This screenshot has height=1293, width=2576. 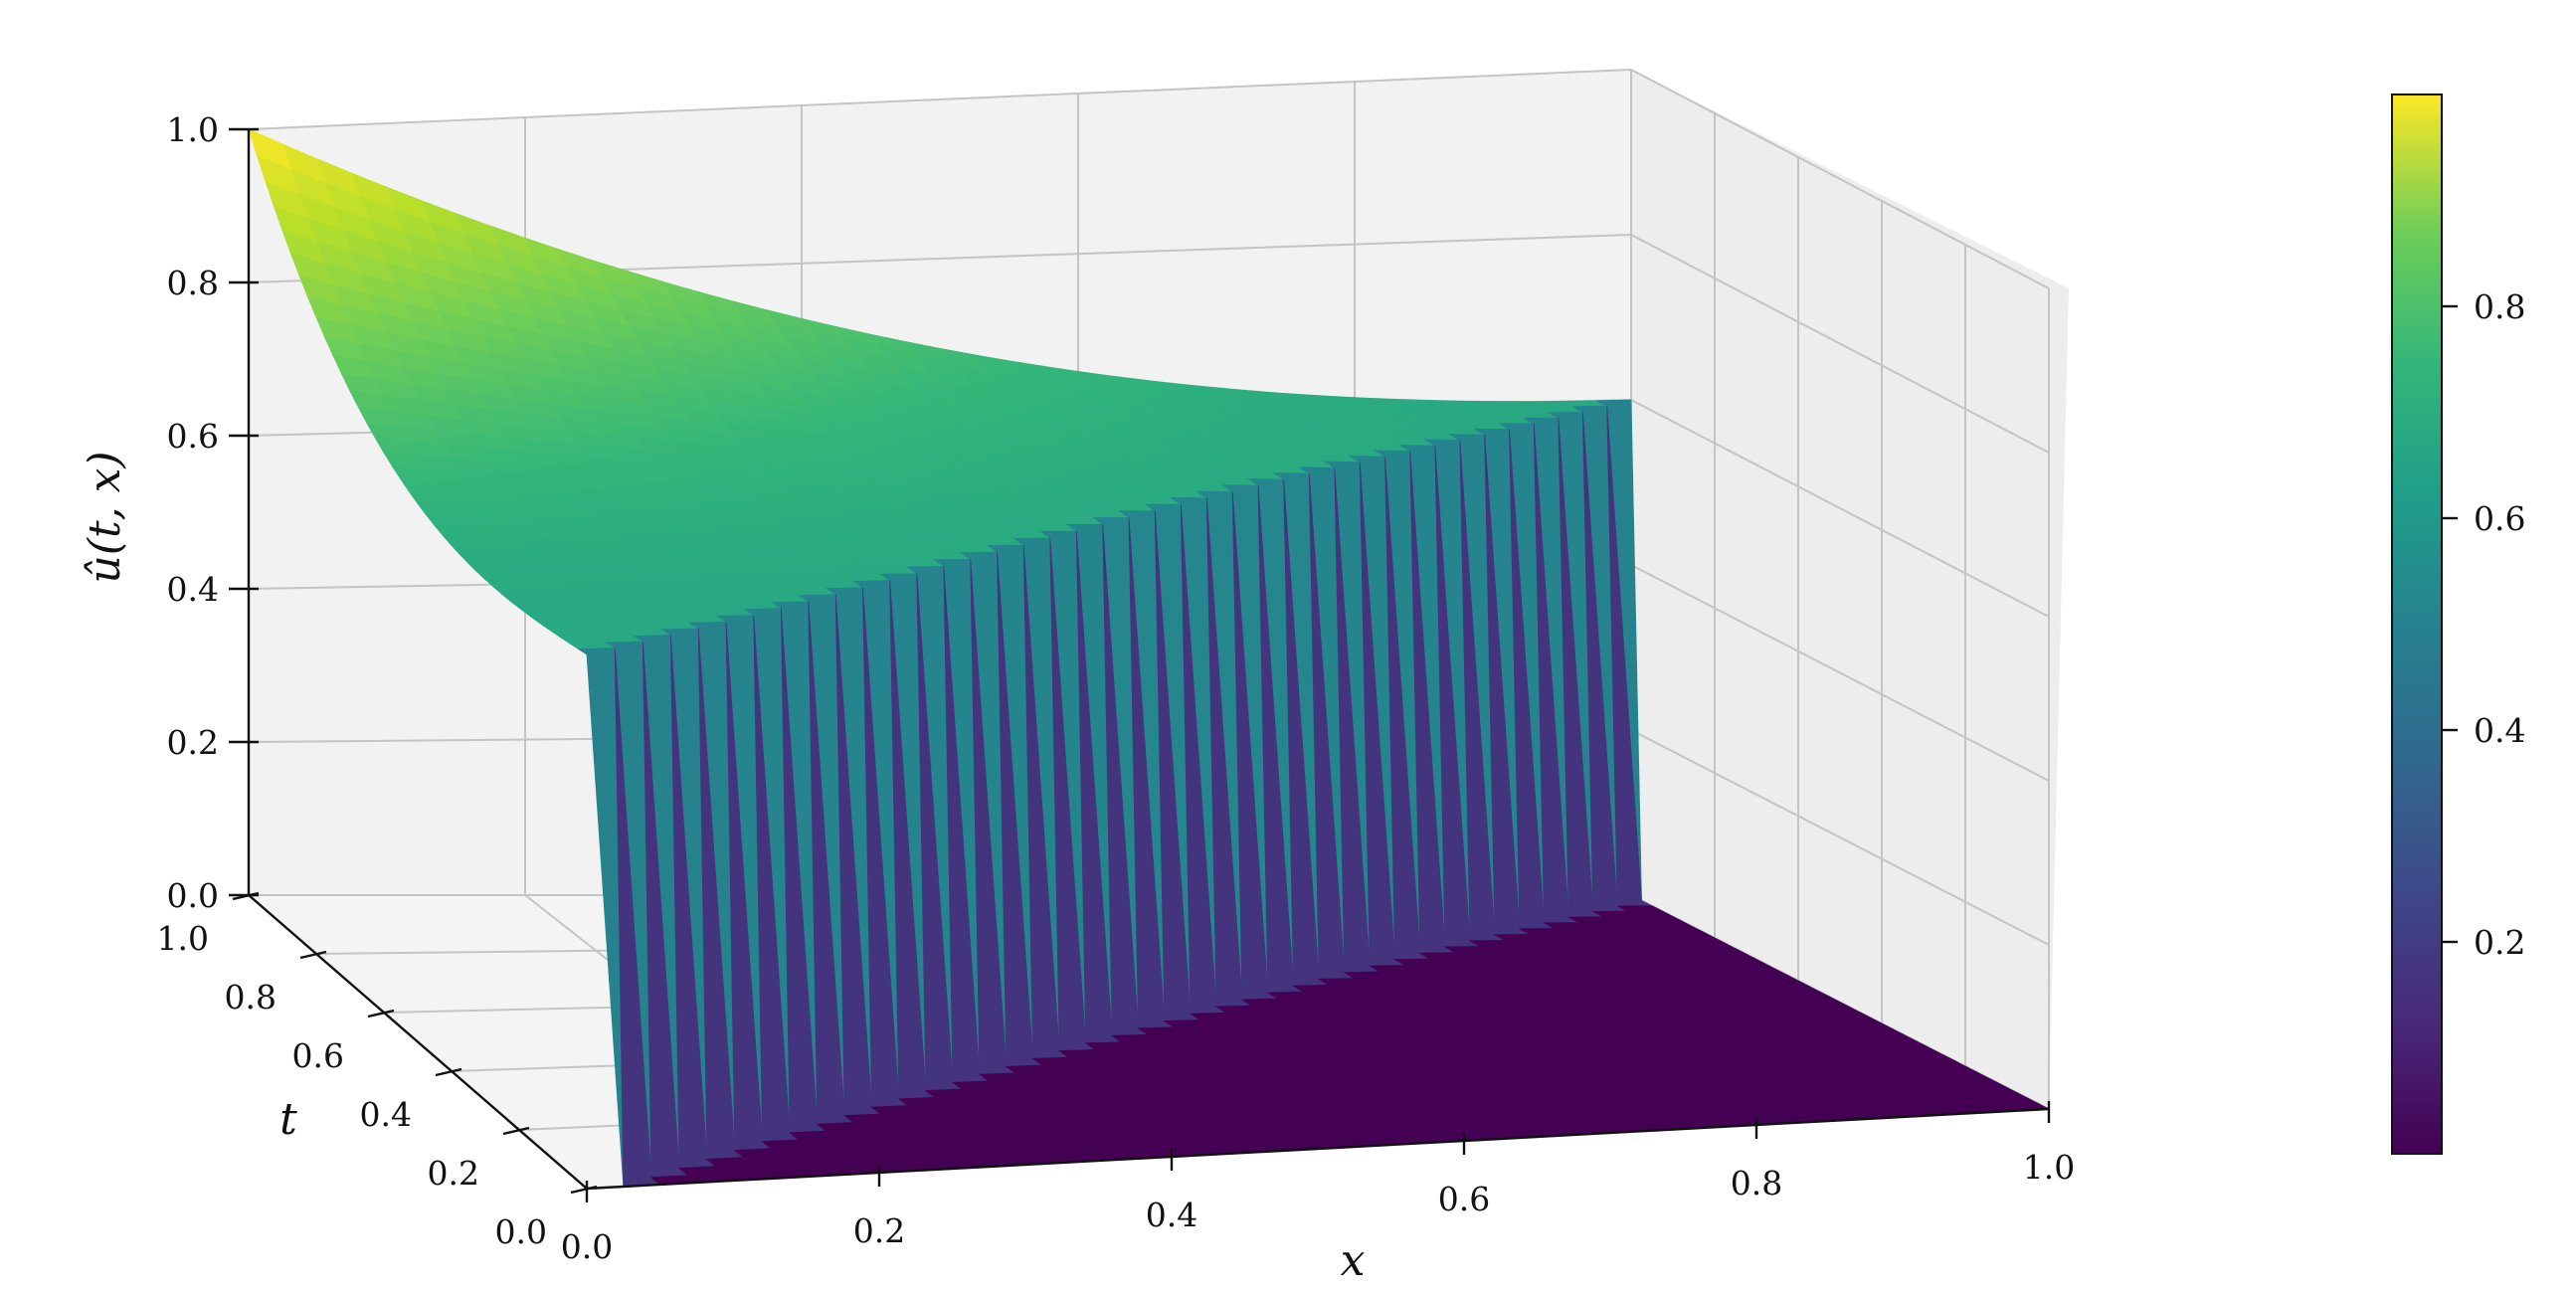 I want to click on z-tick-label: 0.6, so click(x=193, y=436).